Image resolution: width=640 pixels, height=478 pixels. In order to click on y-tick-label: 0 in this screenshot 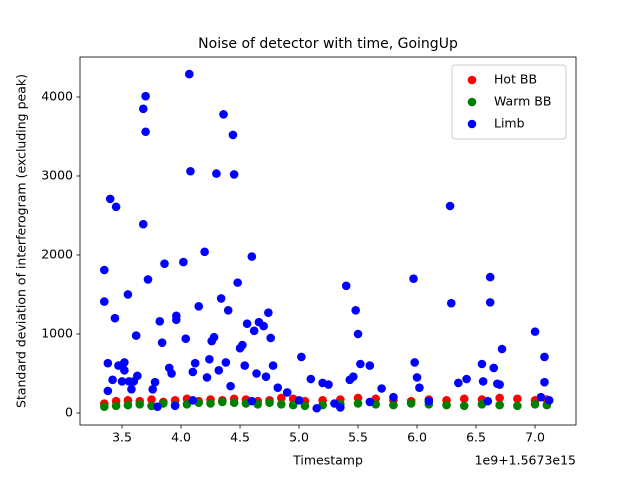, I will do `click(69, 411)`.